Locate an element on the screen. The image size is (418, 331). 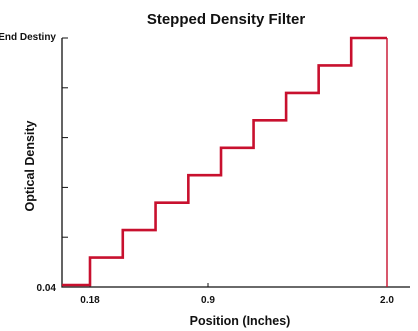
x-tick-label-0-9: 0.9 is located at coordinates (208, 300).